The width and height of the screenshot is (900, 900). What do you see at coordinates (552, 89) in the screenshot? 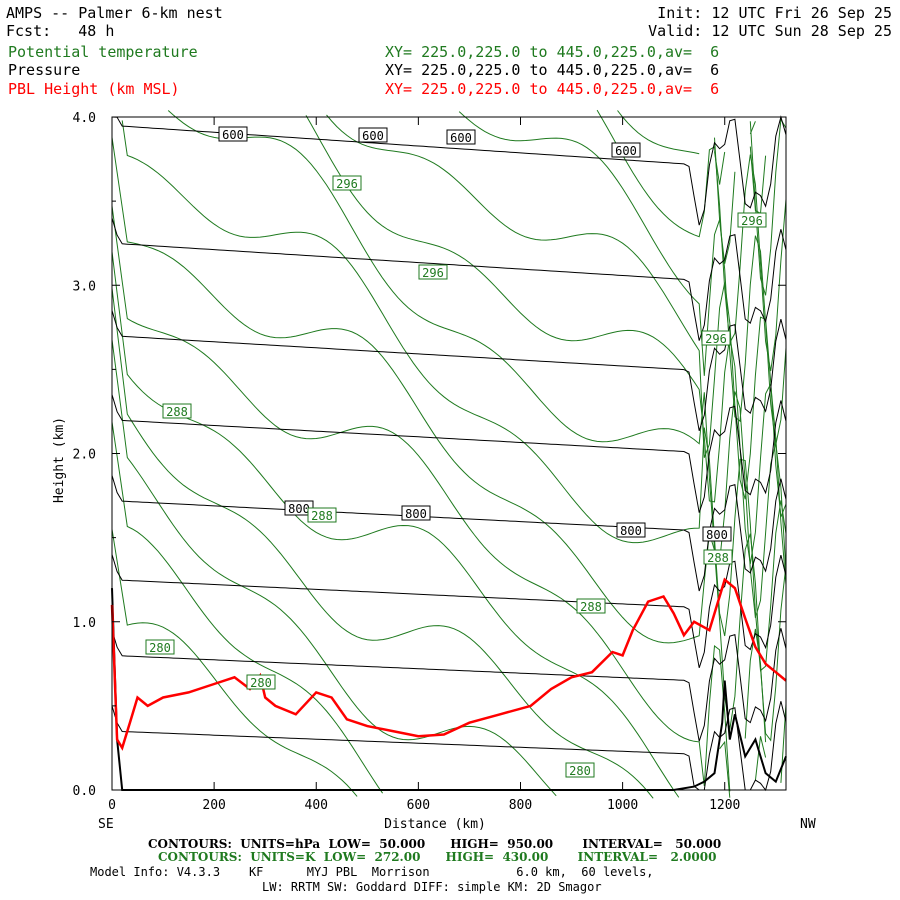
I see `field-pbl-xy: XY= 225.0,225.0 to 445.0,225.0,av= 6` at bounding box center [552, 89].